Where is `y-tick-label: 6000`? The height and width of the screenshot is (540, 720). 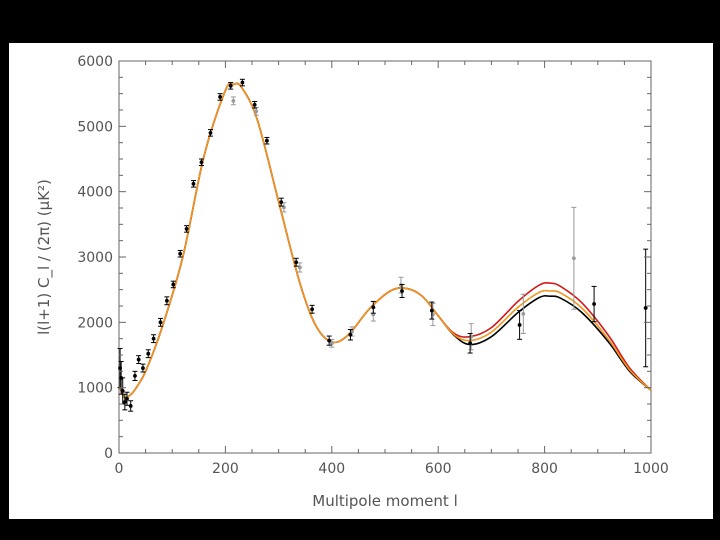
y-tick-label: 6000 is located at coordinates (95, 62).